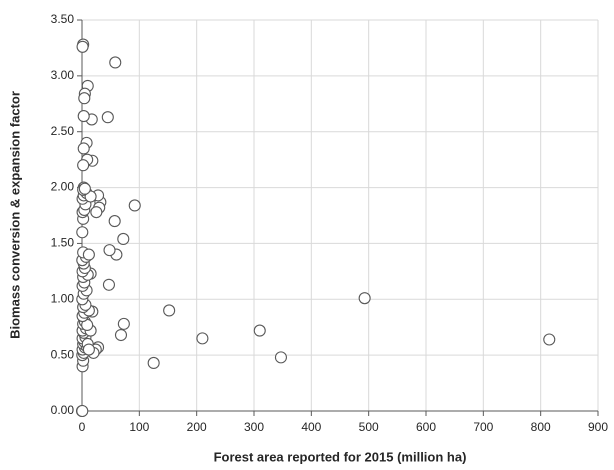  Describe the element at coordinates (311, 427) in the screenshot. I see `x-tick-label: 400` at that location.